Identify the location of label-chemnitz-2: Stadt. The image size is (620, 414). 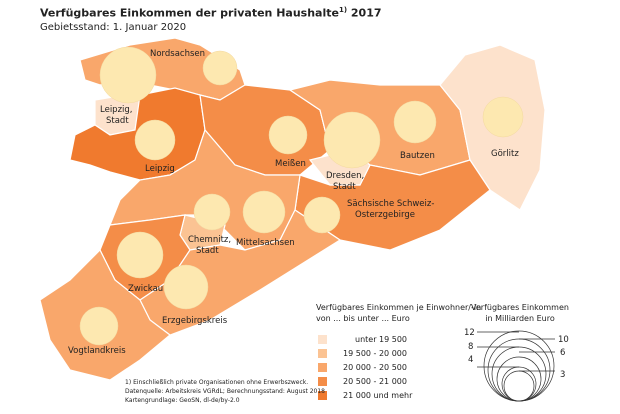
(207, 251).